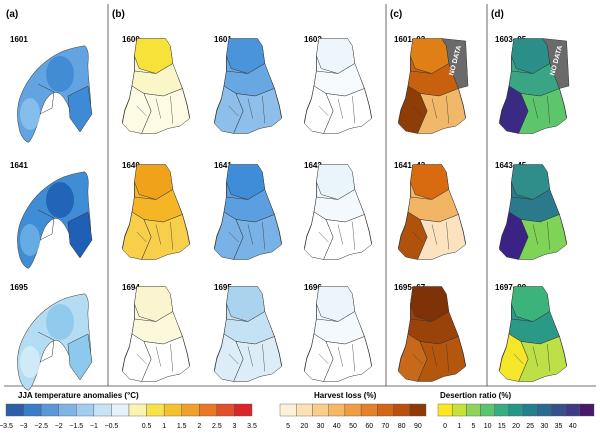  What do you see at coordinates (59, 426) in the screenshot?
I see `legend-tick: −2` at bounding box center [59, 426].